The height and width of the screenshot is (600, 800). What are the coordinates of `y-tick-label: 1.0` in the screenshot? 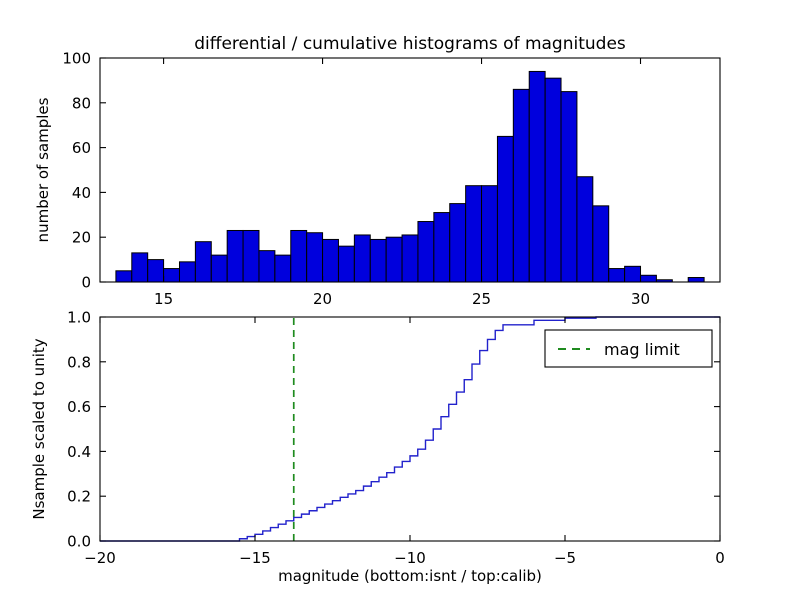 It's located at (79, 318).